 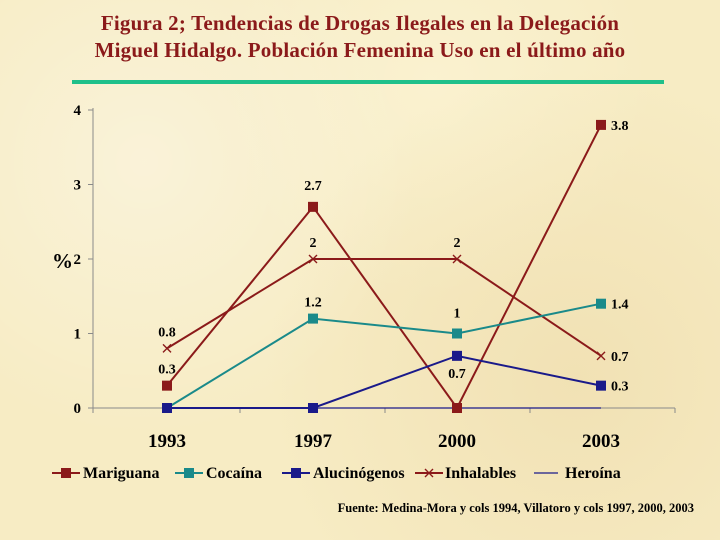 What do you see at coordinates (78, 409) in the screenshot?
I see `y-tick-label: 0` at bounding box center [78, 409].